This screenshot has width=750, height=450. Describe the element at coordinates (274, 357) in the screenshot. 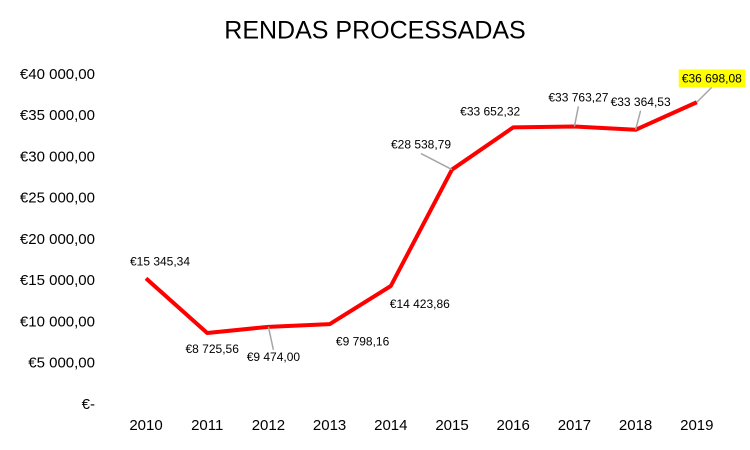

I see `data-label: €9 474,00` at that location.